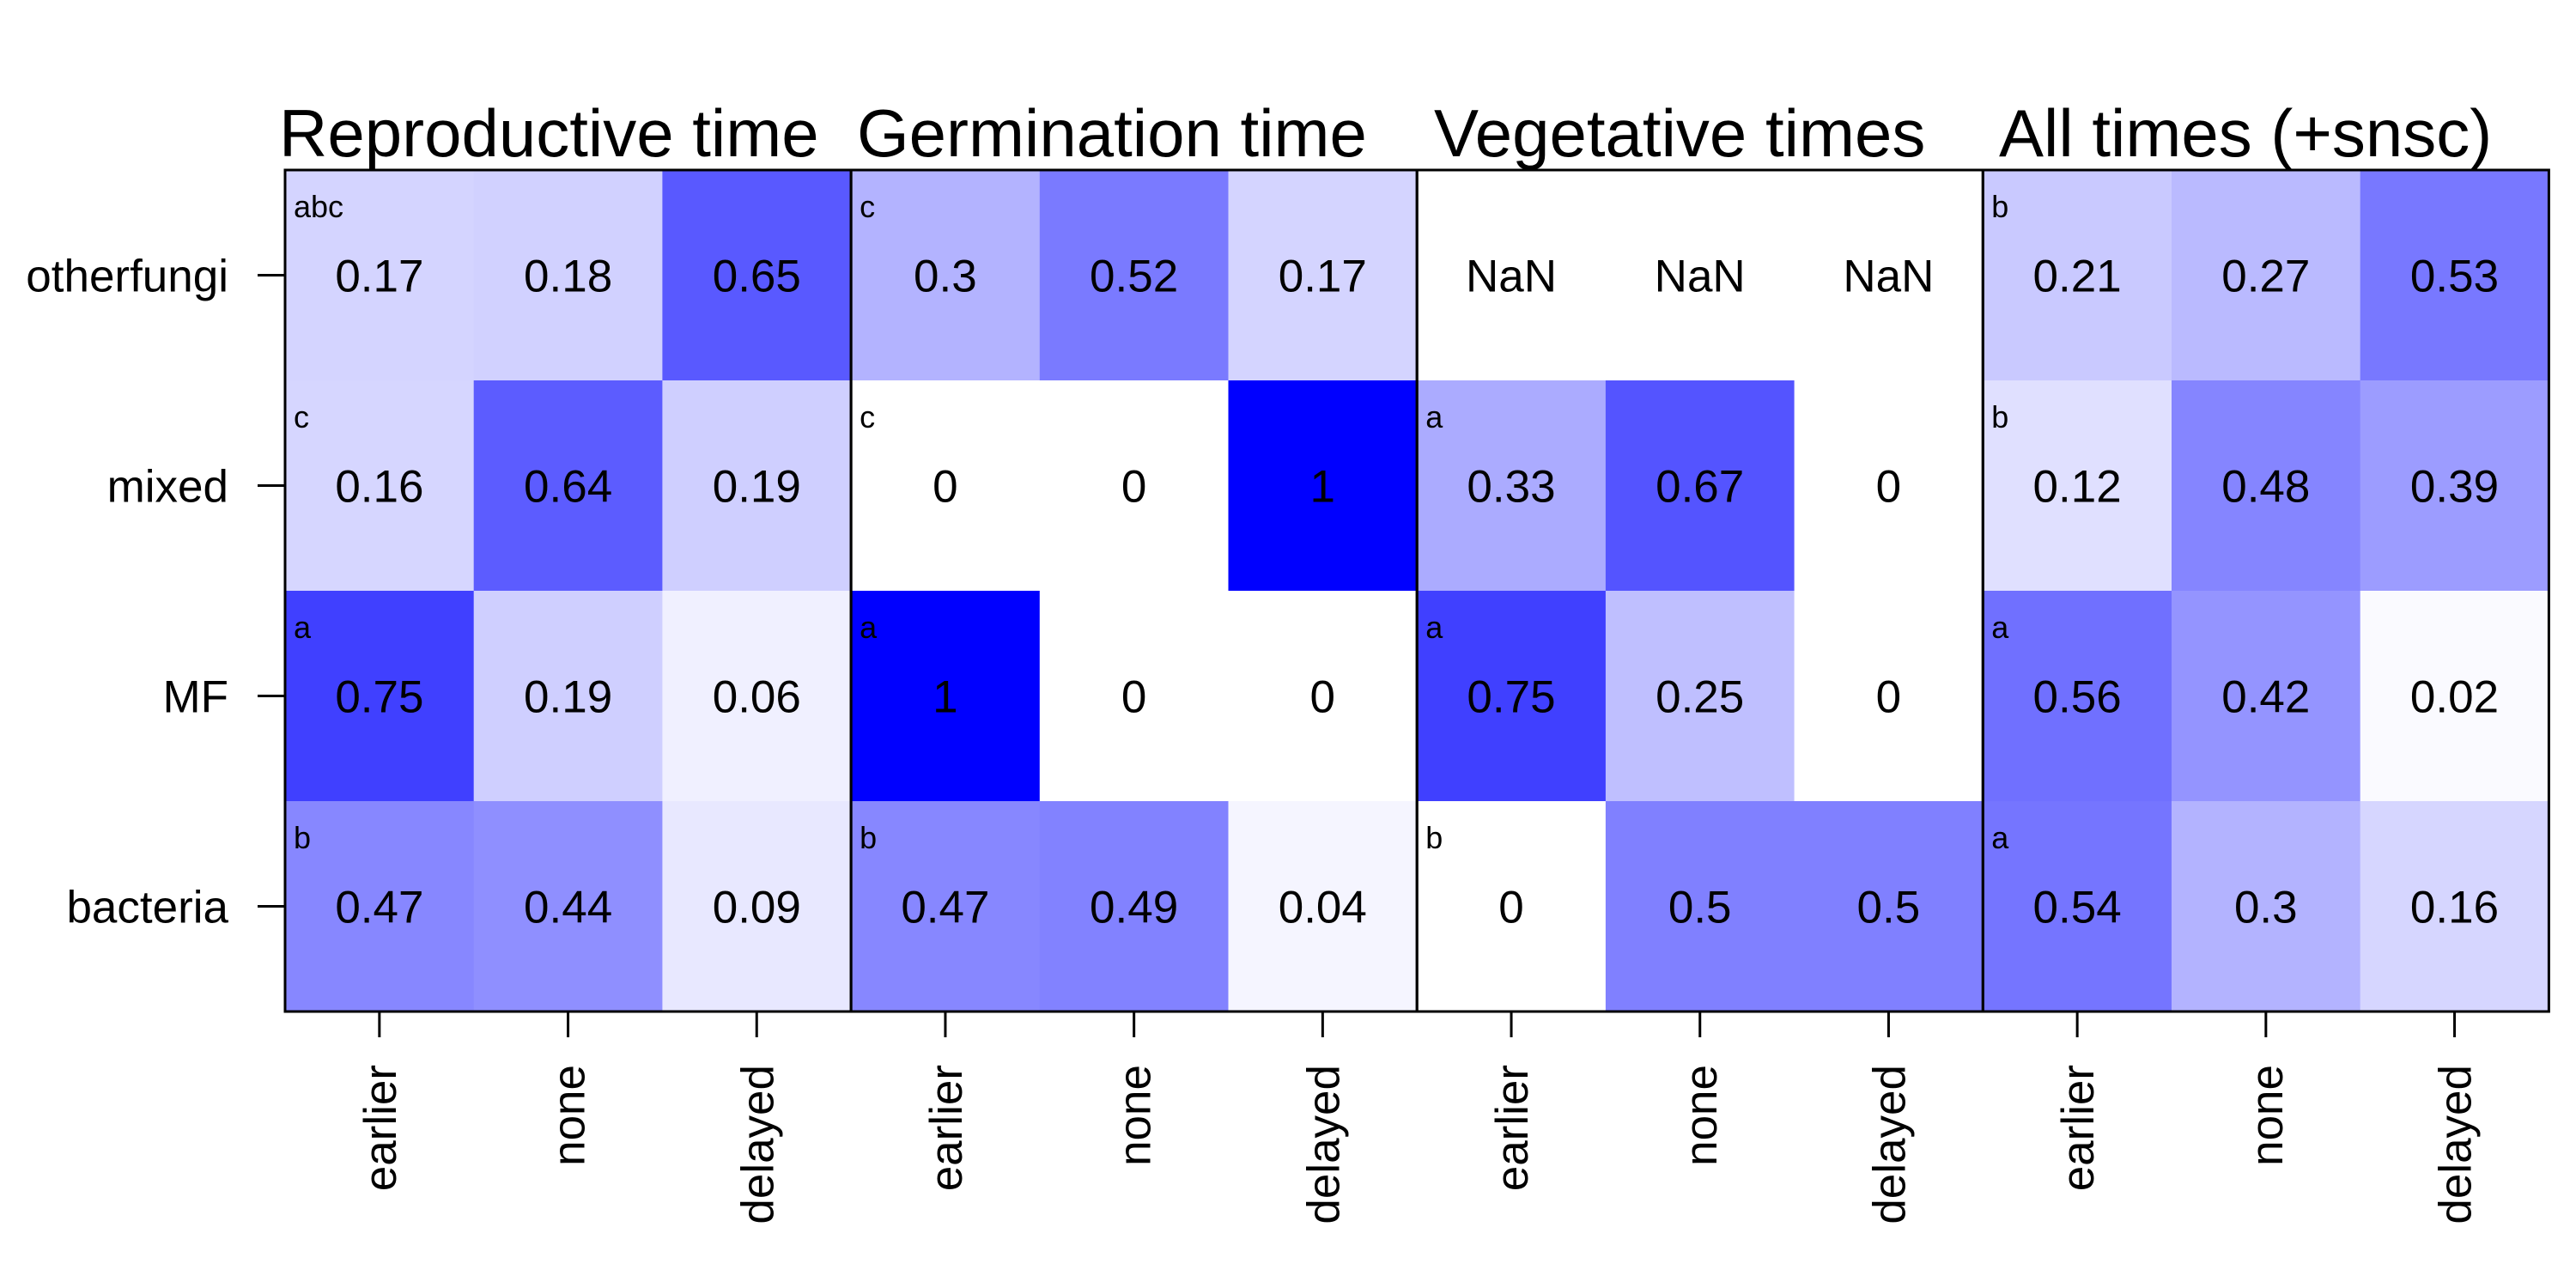  What do you see at coordinates (1511, 697) in the screenshot?
I see `cell-value-label: 0.75` at bounding box center [1511, 697].